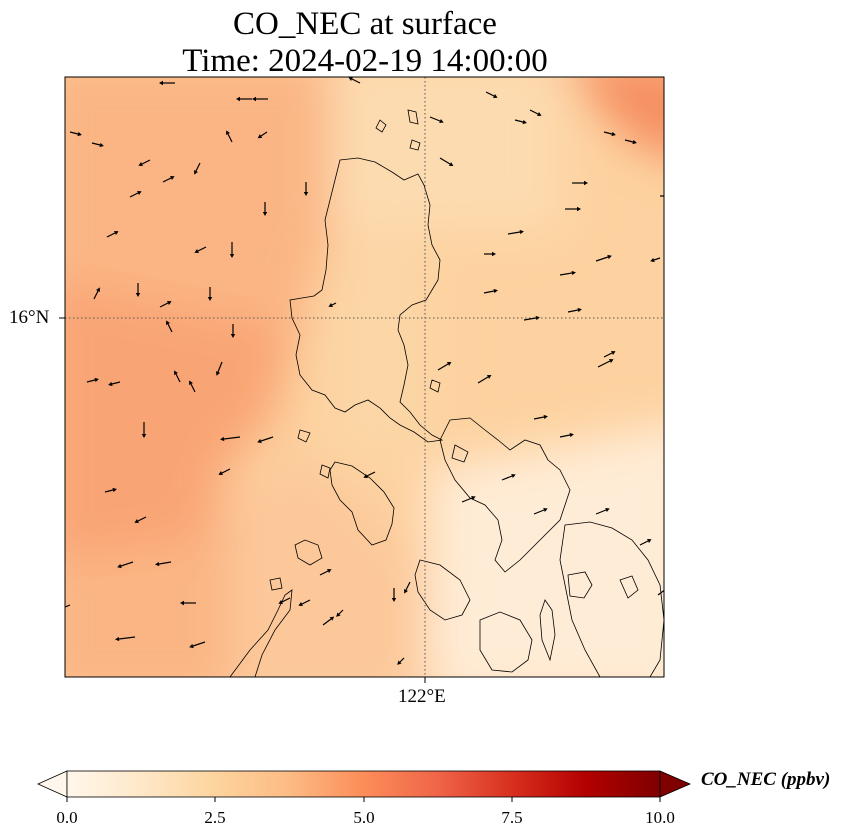  I want to click on colorbar-extend-min, so click(52, 784).